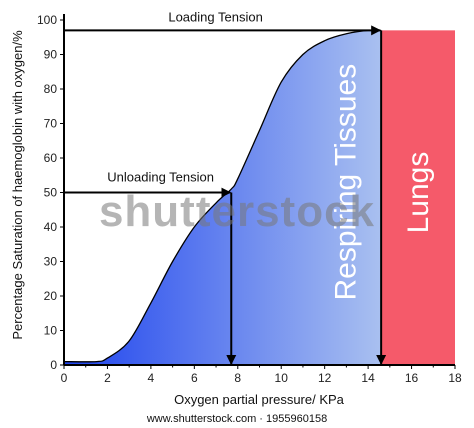  What do you see at coordinates (51, 227) in the screenshot?
I see `y-tick-label: 40` at bounding box center [51, 227].